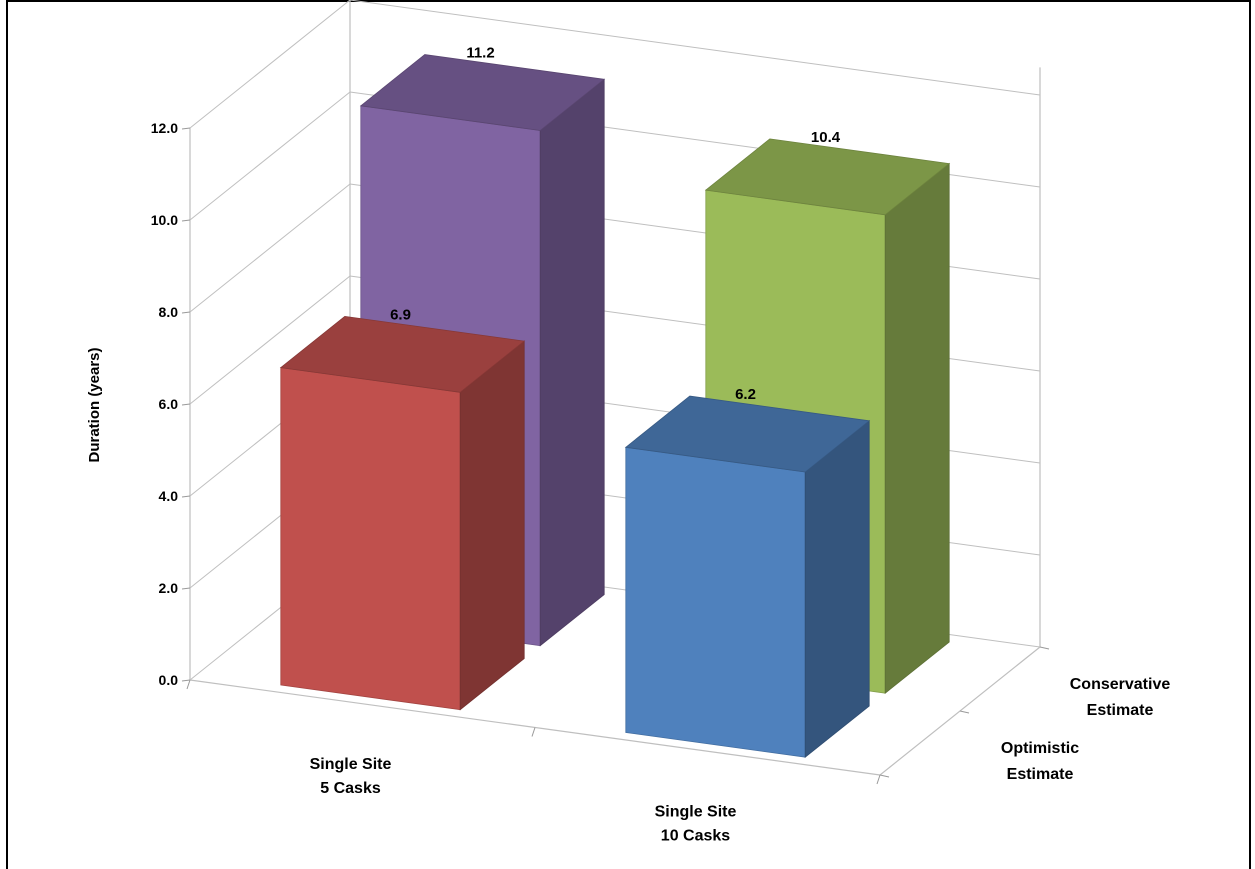 The width and height of the screenshot is (1255, 869). I want to click on bar-value-label: 6.2, so click(745, 394).